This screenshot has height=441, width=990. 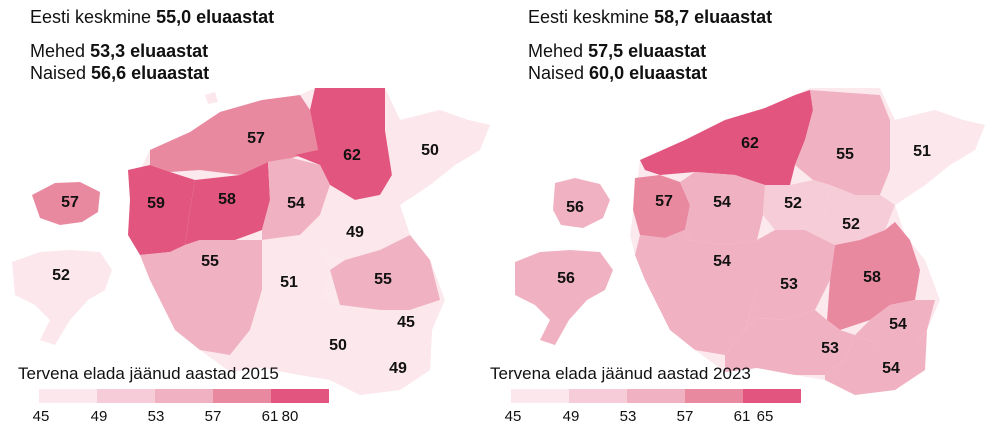 What do you see at coordinates (648, 73) in the screenshot?
I see `women-value: 60,0 eluaastat` at bounding box center [648, 73].